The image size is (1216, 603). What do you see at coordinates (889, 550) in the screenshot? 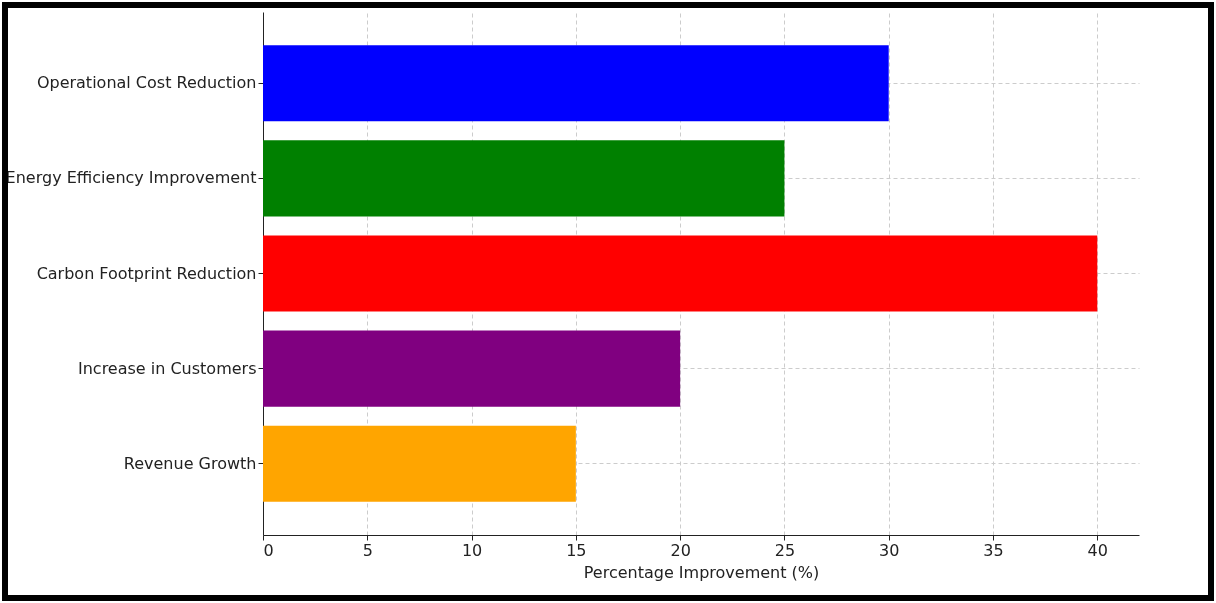
I see `x-tick-label: 30` at bounding box center [889, 550].